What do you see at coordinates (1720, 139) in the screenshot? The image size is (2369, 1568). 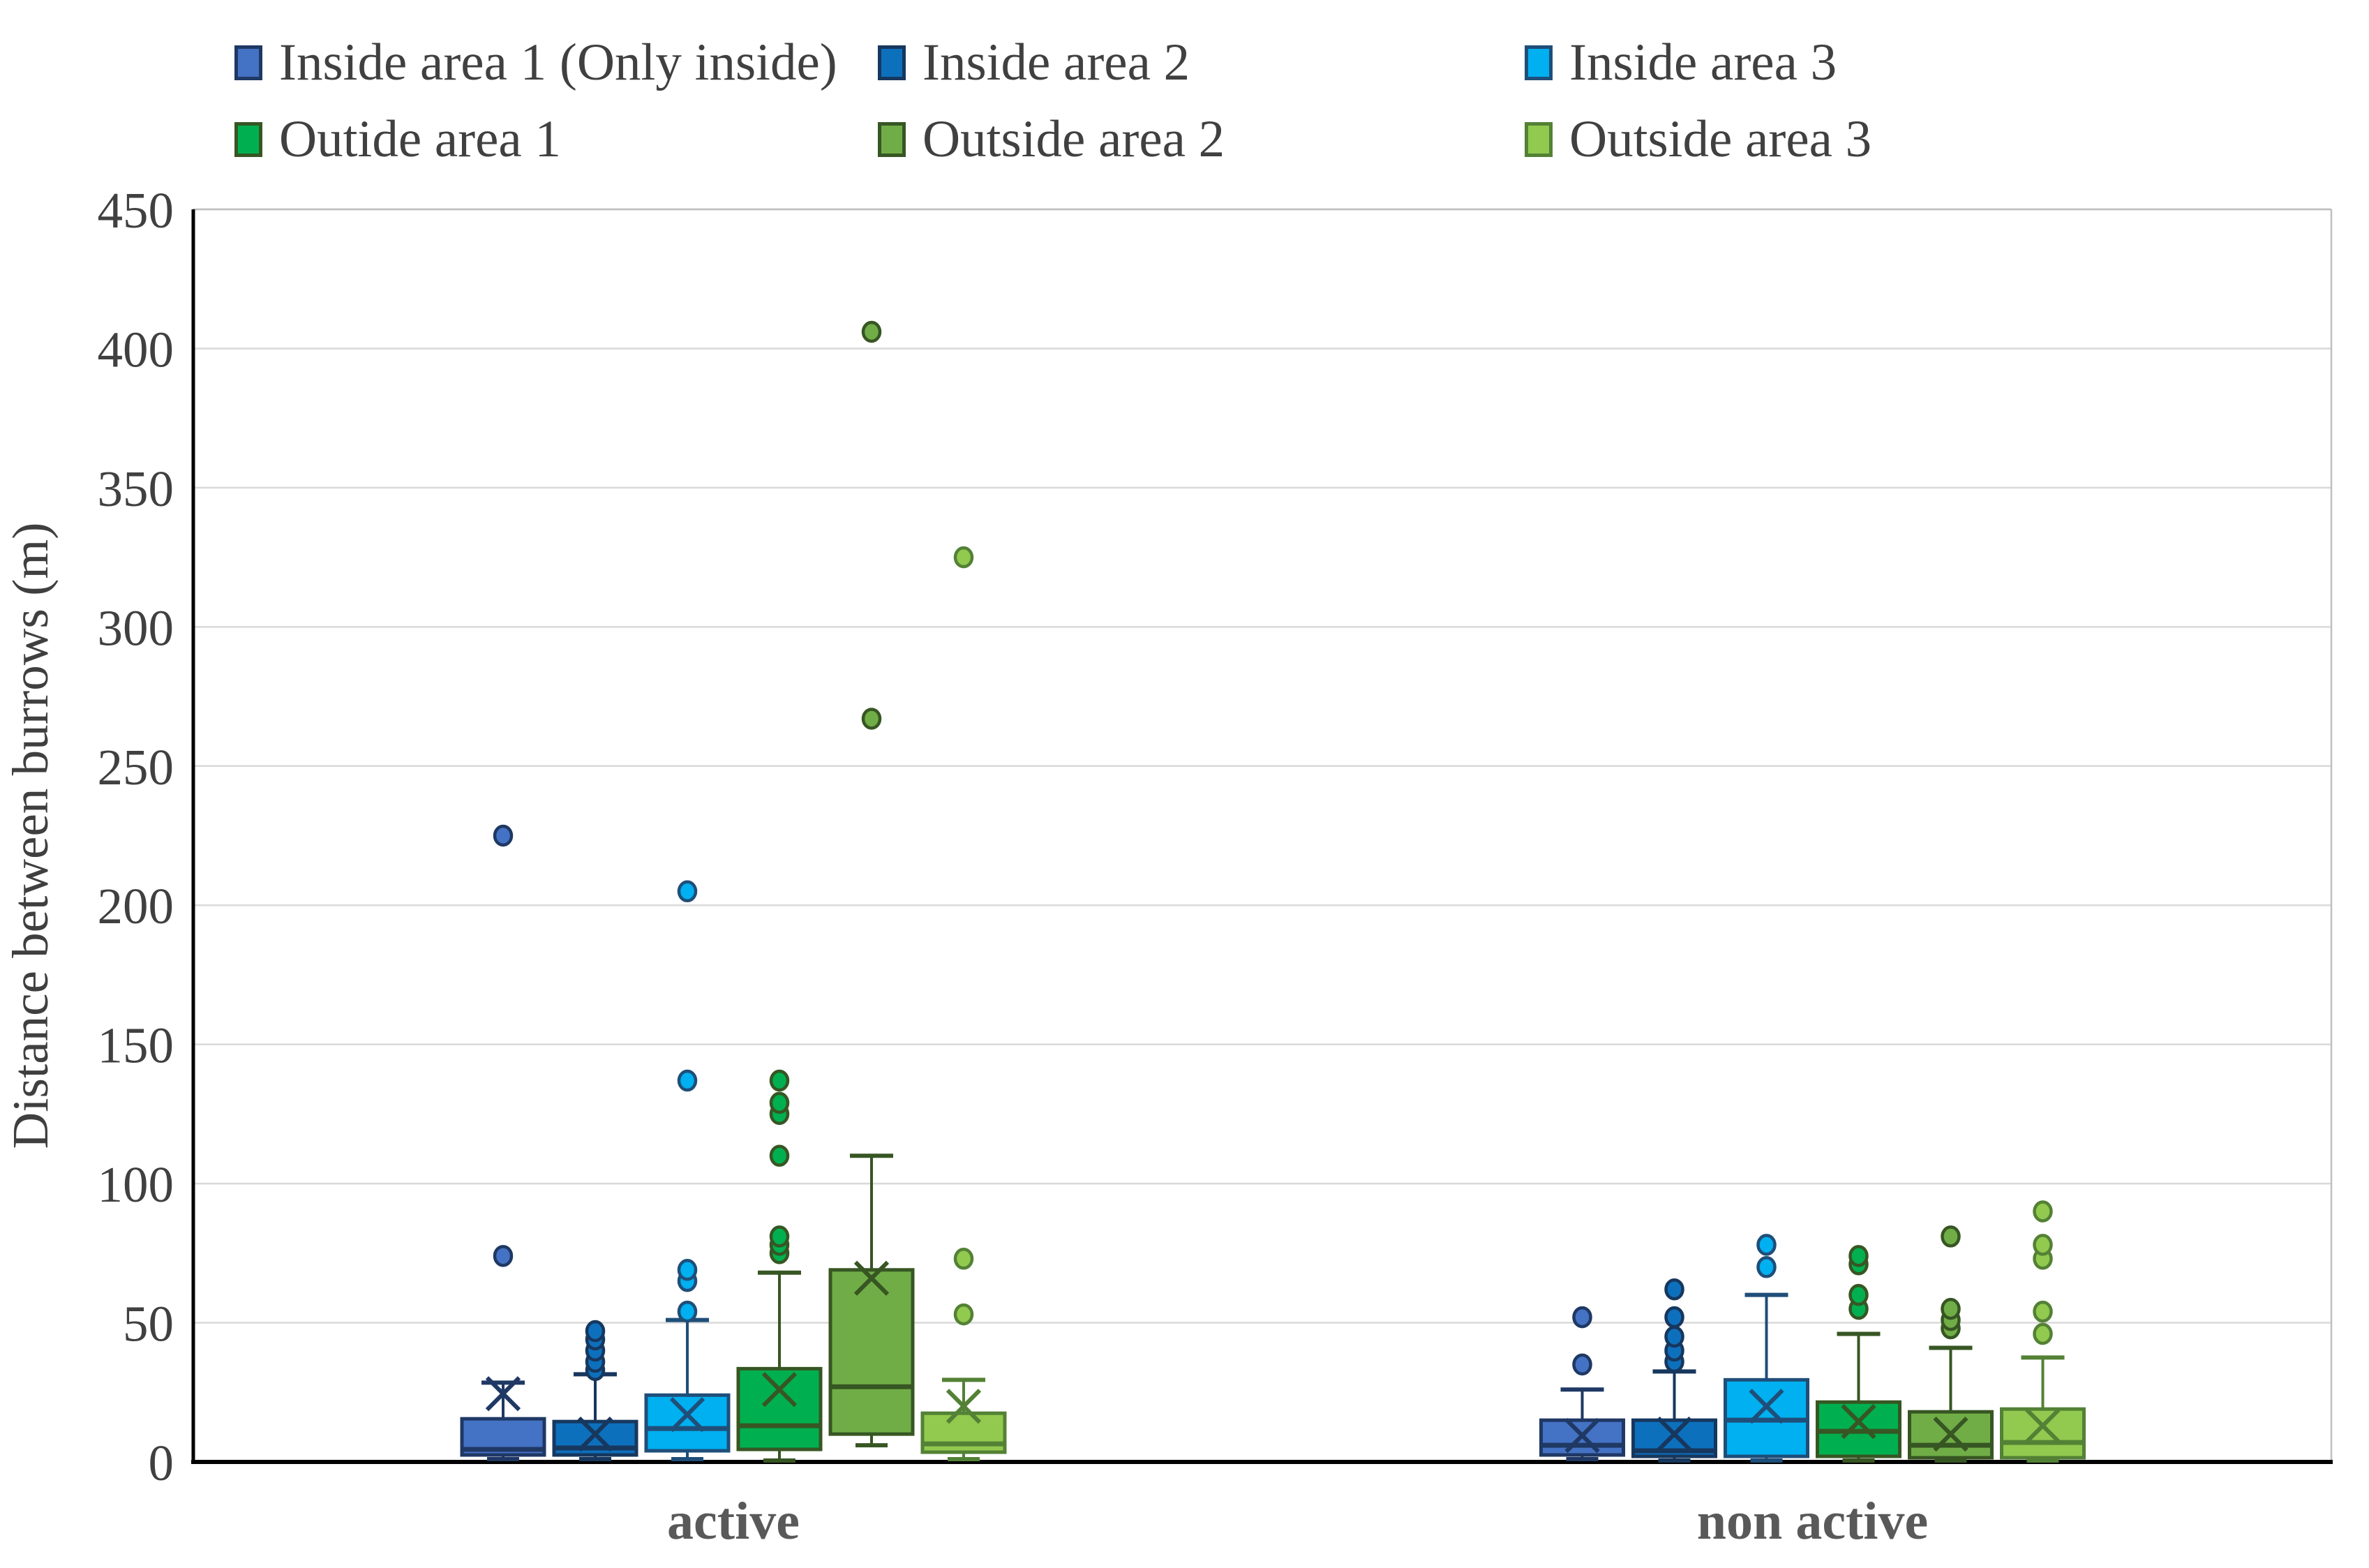 I see `legend-label: Outside area 3` at bounding box center [1720, 139].